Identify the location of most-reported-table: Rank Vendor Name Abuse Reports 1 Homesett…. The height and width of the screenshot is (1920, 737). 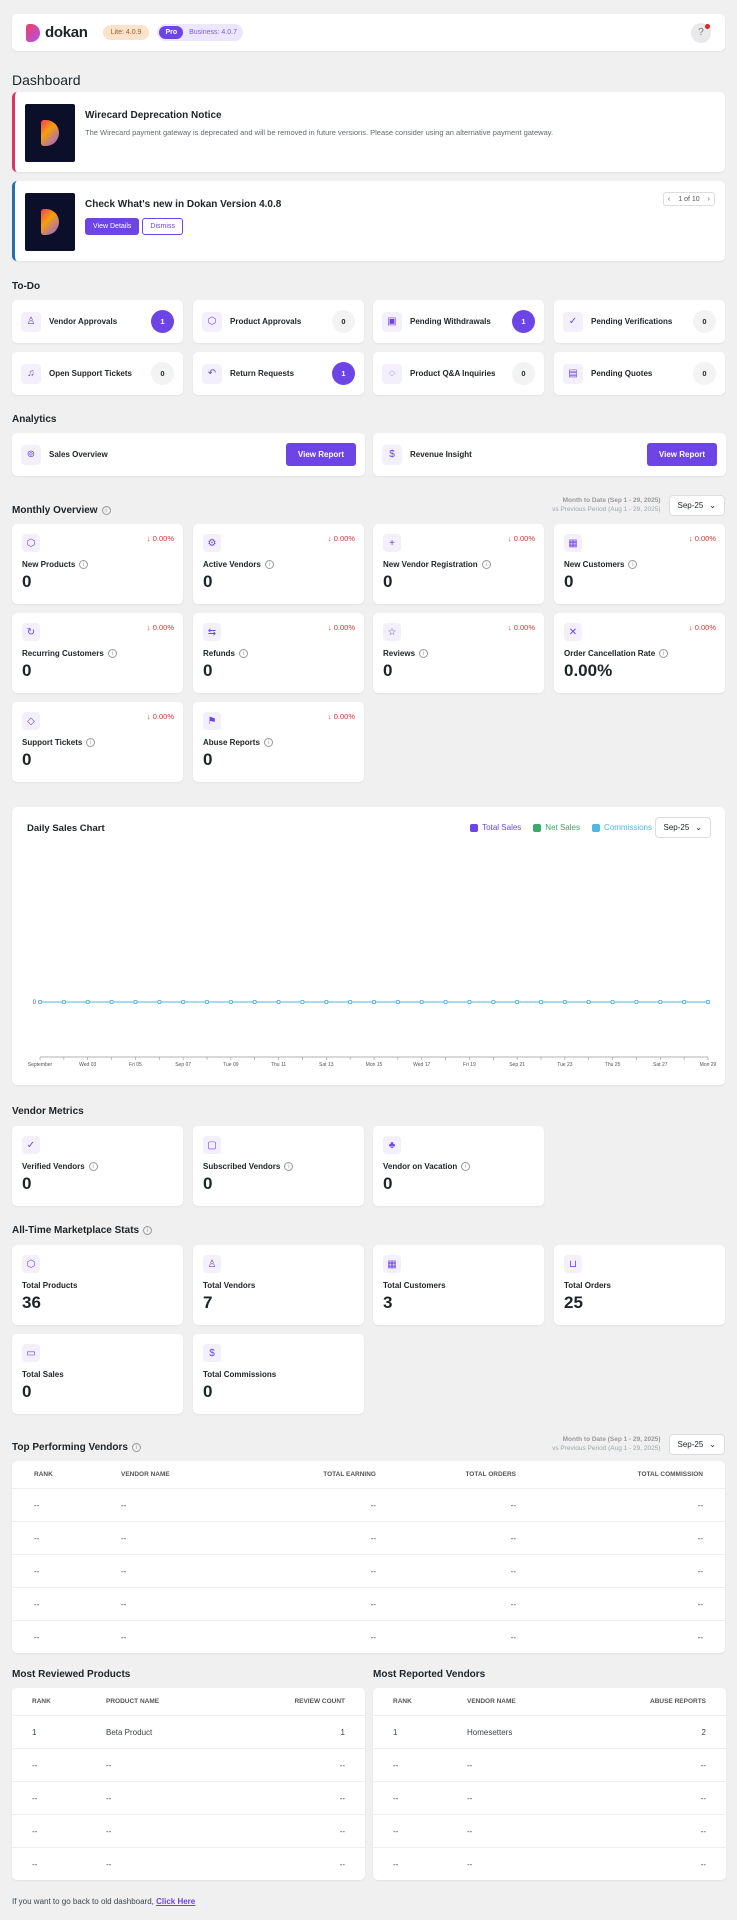
(549, 1784).